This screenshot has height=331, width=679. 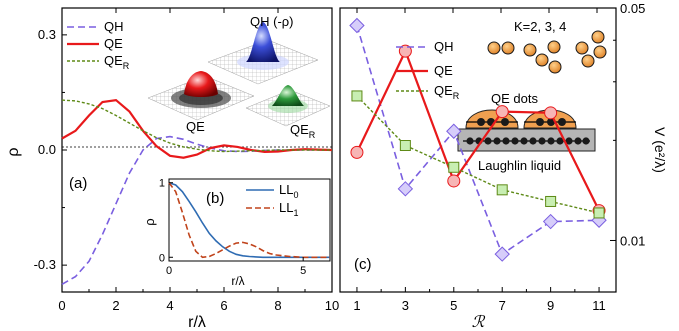 What do you see at coordinates (114, 26) in the screenshot?
I see `legend-a-qh: QH` at bounding box center [114, 26].